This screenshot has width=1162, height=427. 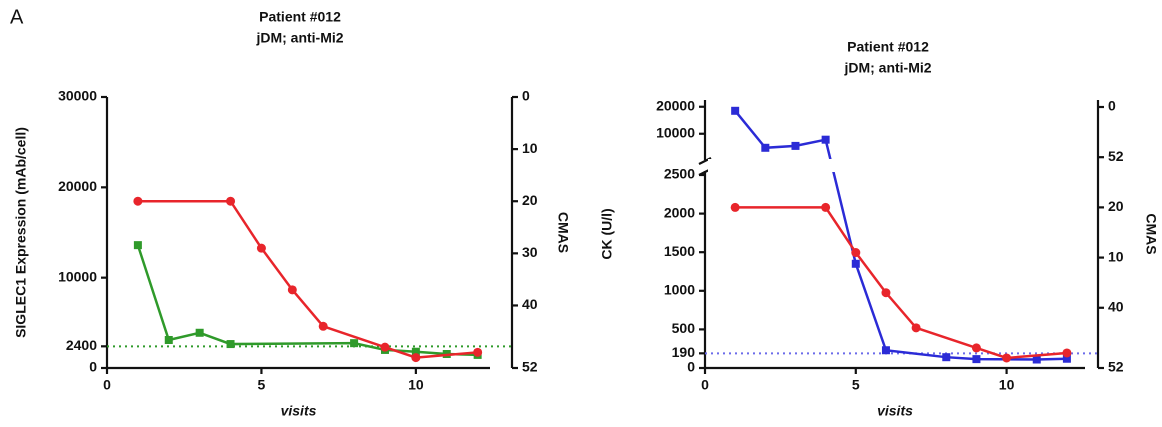 I want to click on y-axis-label: CK (U/l), so click(x=607, y=233).